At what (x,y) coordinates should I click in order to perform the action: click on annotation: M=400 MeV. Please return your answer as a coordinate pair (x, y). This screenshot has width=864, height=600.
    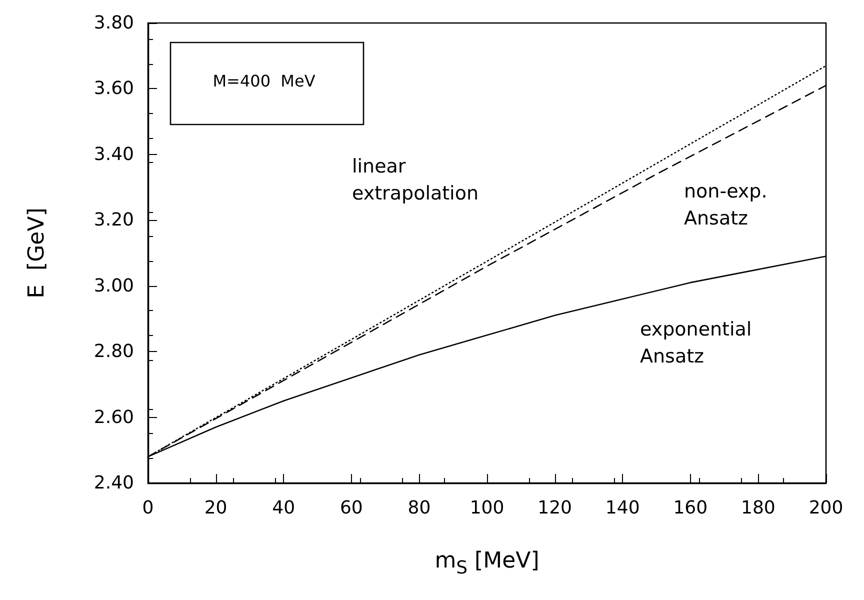
    Looking at the image, I should click on (264, 81).